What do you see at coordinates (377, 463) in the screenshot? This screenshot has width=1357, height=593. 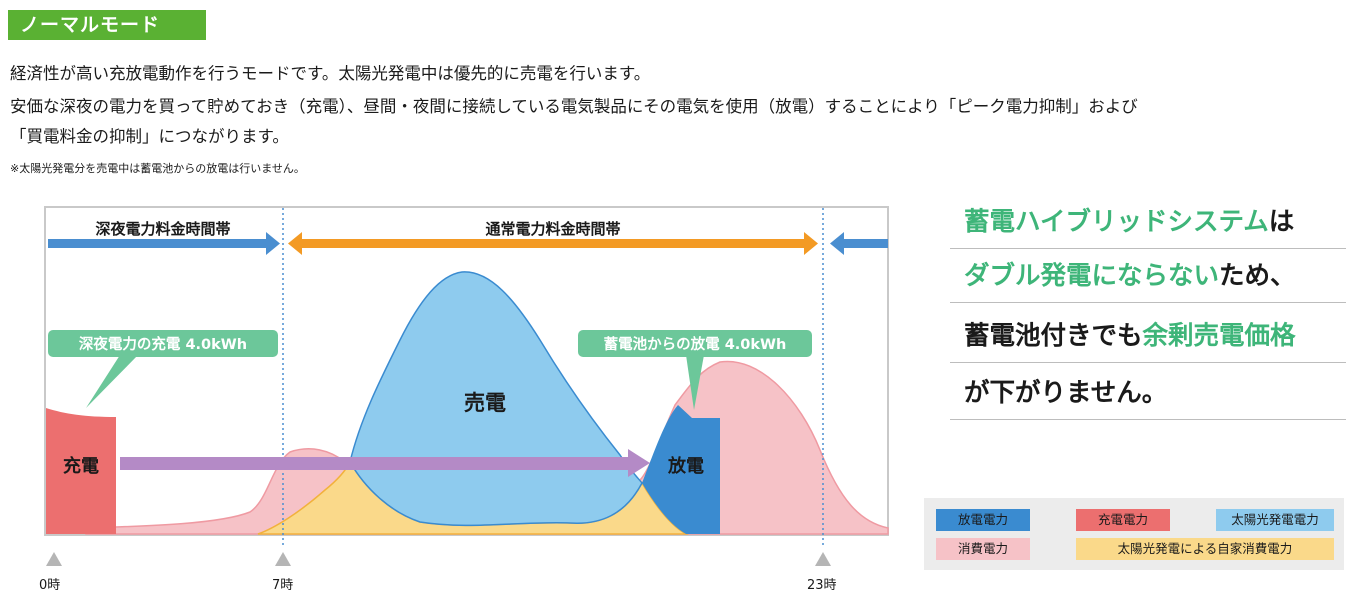 I see `flow-arrow-shaft` at bounding box center [377, 463].